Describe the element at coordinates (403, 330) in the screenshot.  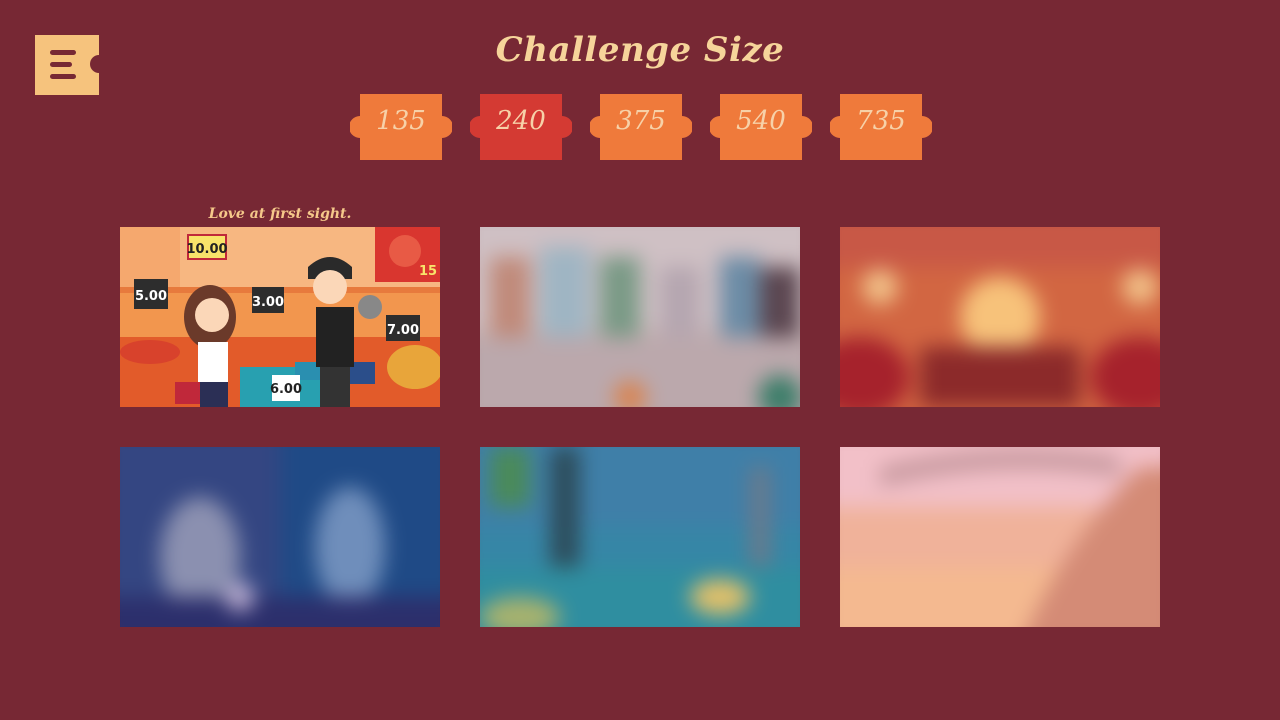
I see `price-sign-7: 7.00` at that location.